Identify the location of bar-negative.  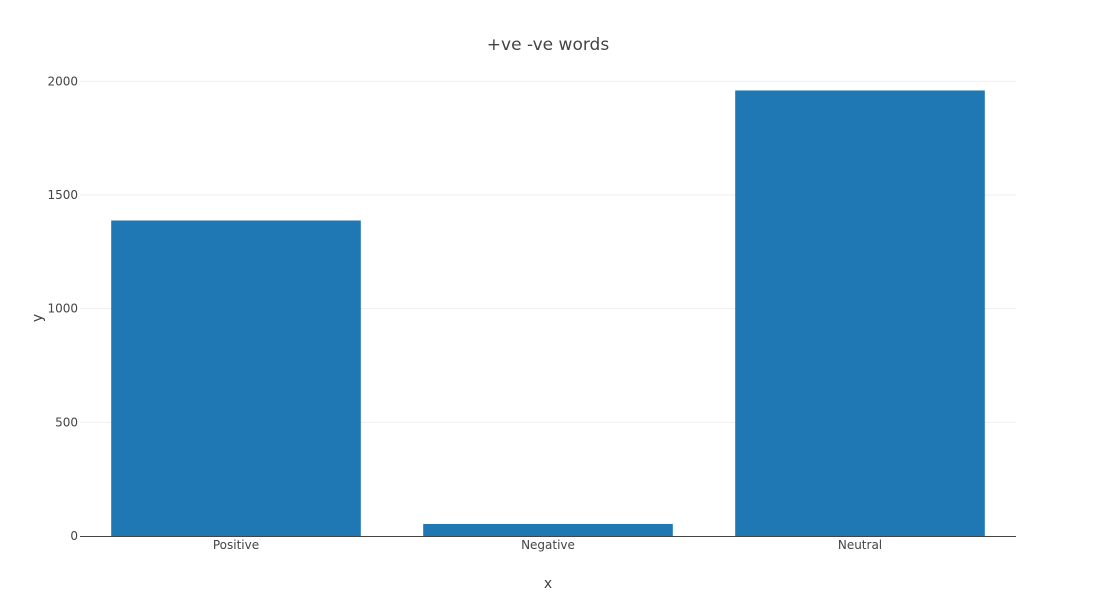
(548, 529).